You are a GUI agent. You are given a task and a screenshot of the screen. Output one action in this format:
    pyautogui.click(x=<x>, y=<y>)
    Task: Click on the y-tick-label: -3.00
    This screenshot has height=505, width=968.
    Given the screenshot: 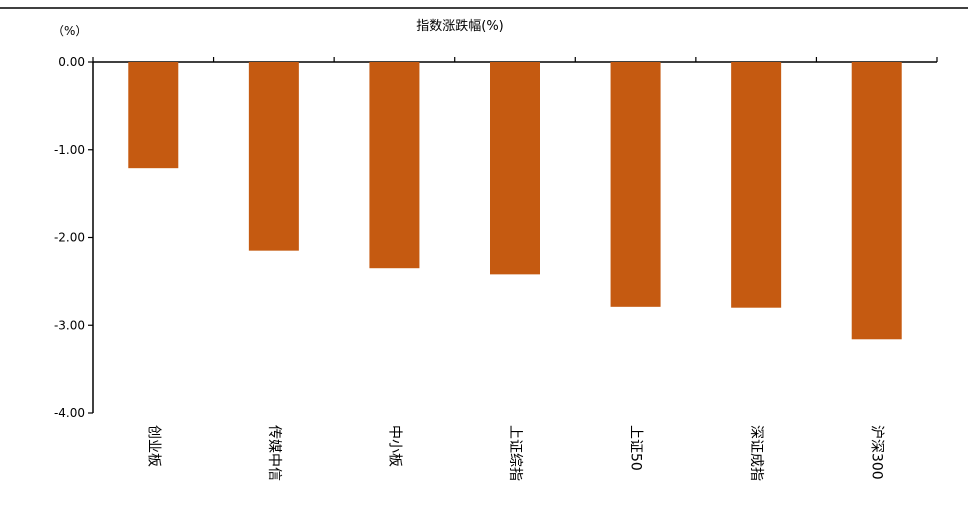 What is the action you would take?
    pyautogui.click(x=69, y=325)
    